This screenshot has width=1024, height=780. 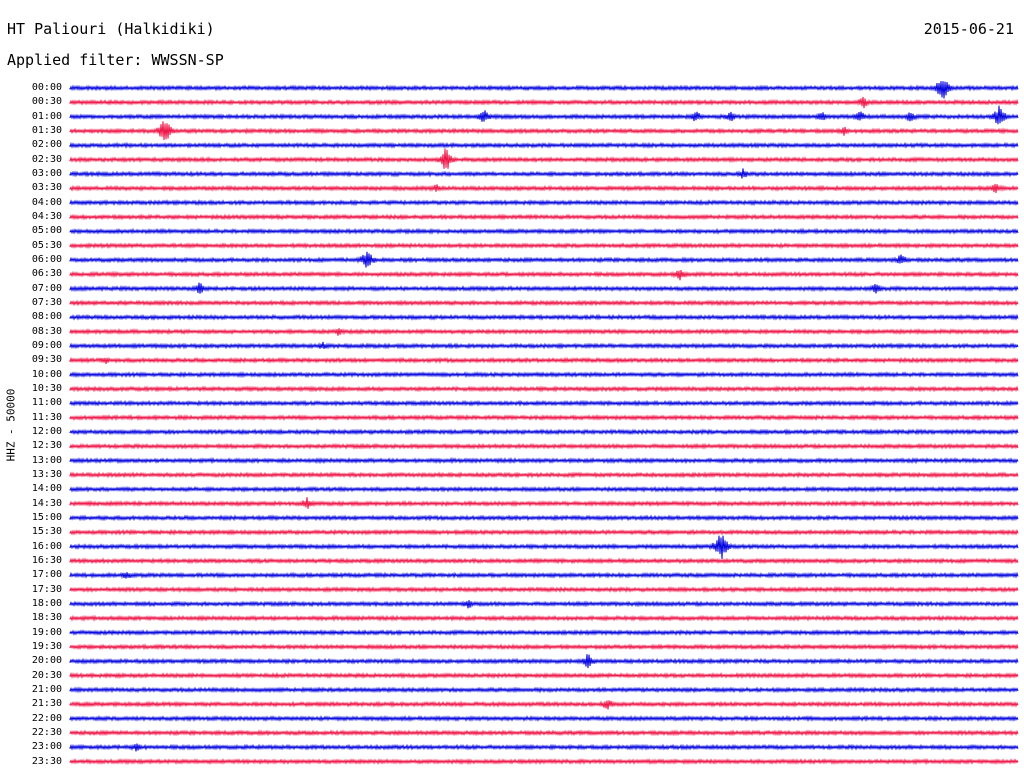 What do you see at coordinates (46, 159) in the screenshot?
I see `time-tick-label: 02:30` at bounding box center [46, 159].